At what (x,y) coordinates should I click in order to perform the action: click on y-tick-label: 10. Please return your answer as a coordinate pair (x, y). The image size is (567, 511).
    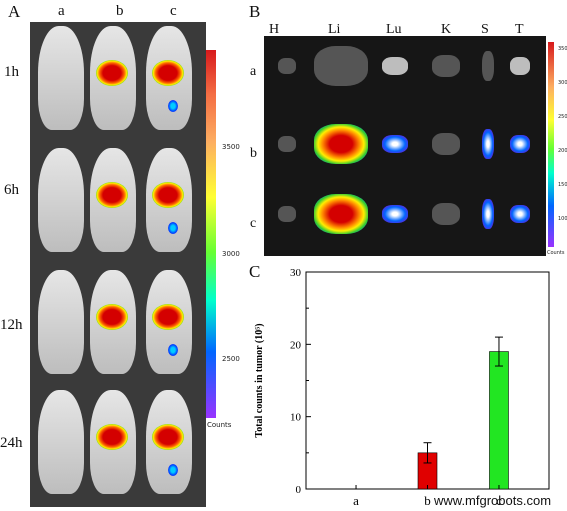
    Looking at the image, I should click on (296, 418).